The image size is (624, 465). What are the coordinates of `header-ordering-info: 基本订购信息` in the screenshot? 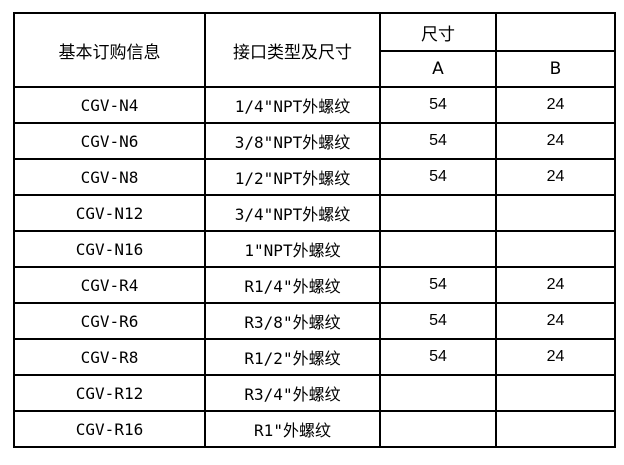 It's located at (109, 50).